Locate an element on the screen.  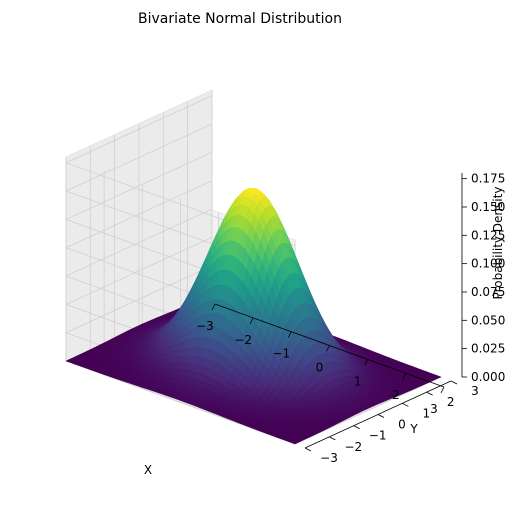
x-tick-label: 2 is located at coordinates (396, 395).